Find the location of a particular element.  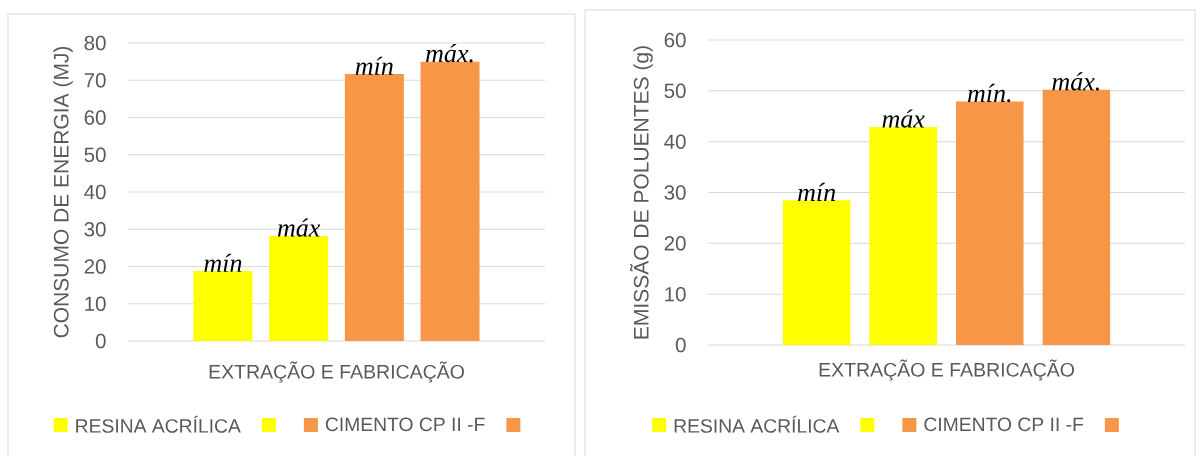

y-tick-label: 70 is located at coordinates (95, 80).